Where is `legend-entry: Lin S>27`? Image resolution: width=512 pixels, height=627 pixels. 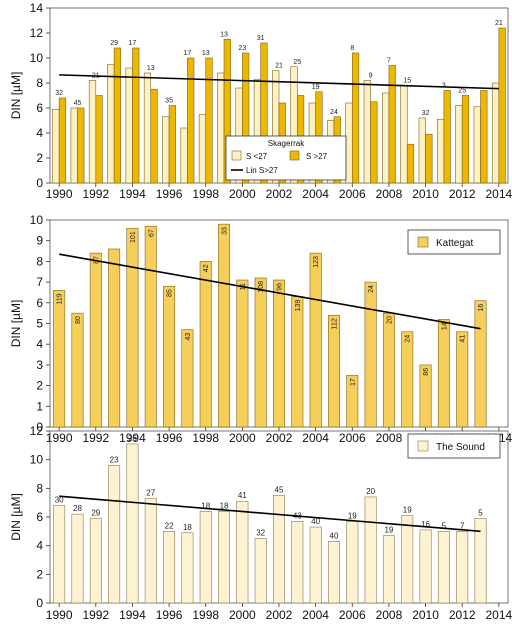 legend-entry: Lin S>27 is located at coordinates (262, 170).